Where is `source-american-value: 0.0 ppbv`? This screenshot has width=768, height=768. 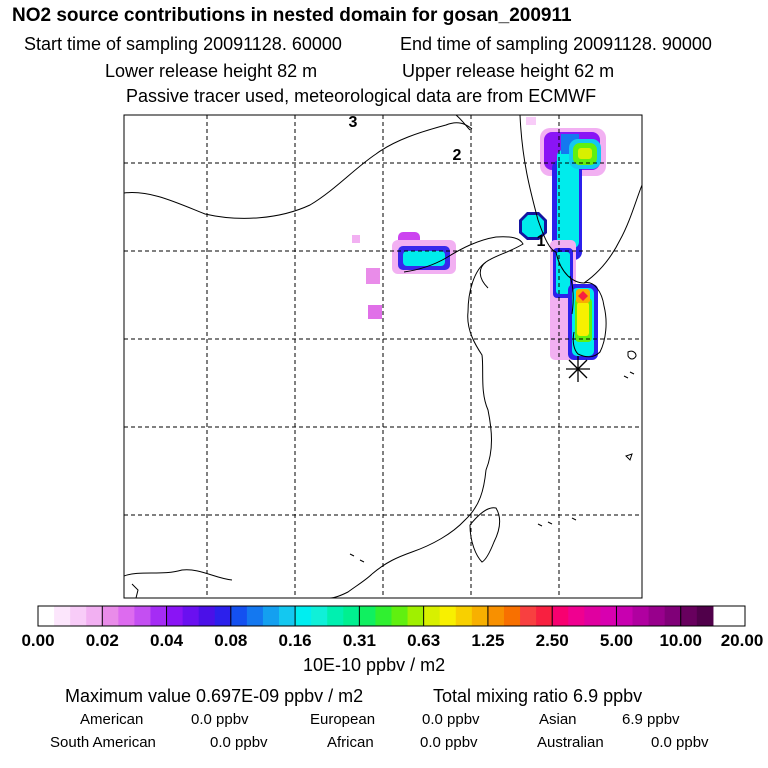
source-american-value: 0.0 ppbv is located at coordinates (220, 719).